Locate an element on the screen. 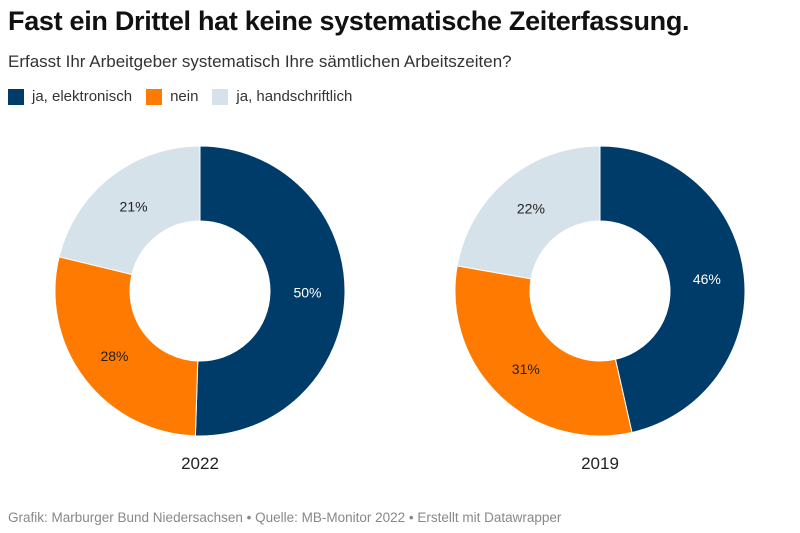 This screenshot has width=800, height=533. slice-2019-elektronisch is located at coordinates (672, 289).